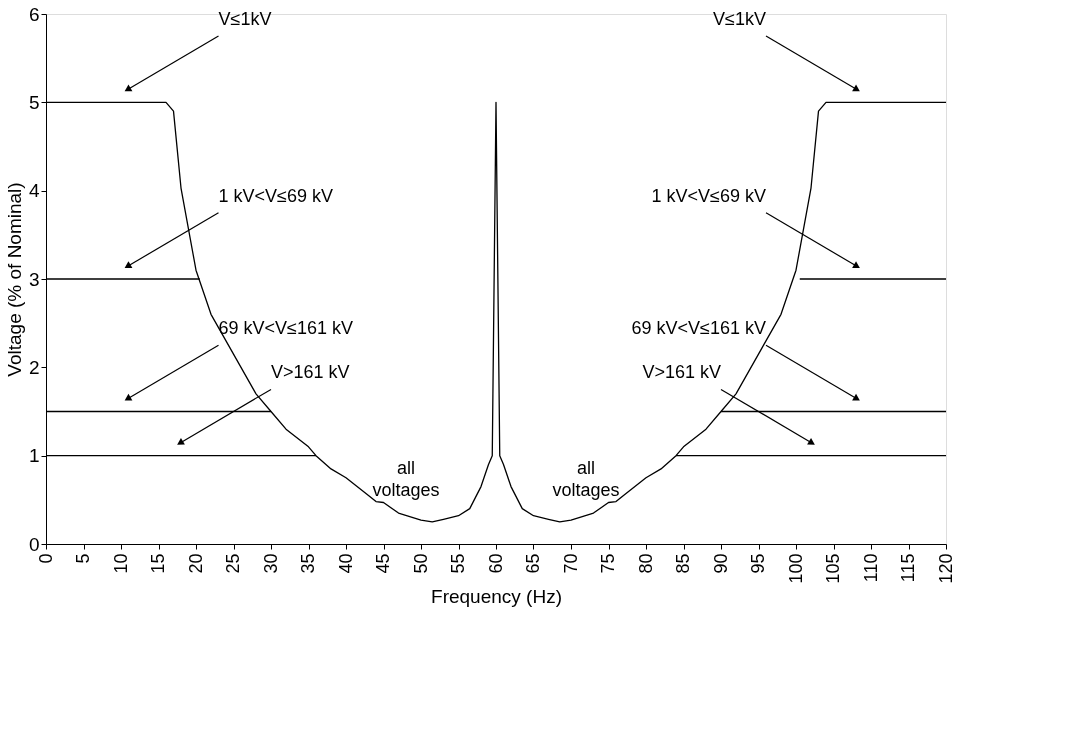 This screenshot has width=1069, height=746. Describe the element at coordinates (120, 563) in the screenshot. I see `x-tick-label: 10` at that location.